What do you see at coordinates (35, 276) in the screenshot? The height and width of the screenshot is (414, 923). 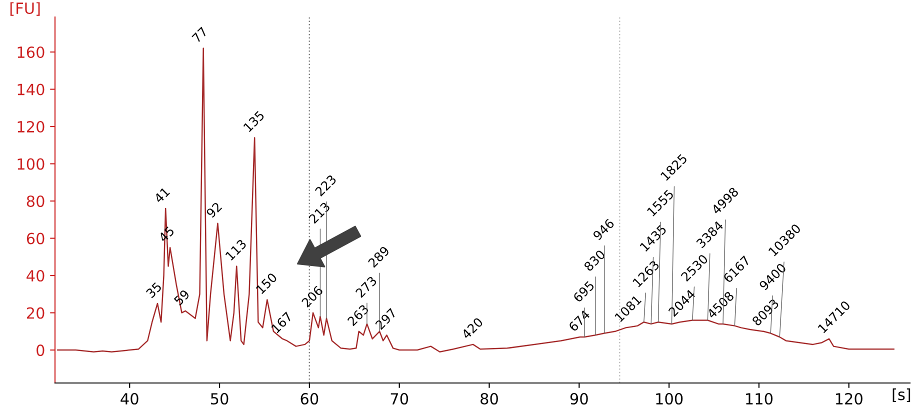 I see `y-tick-label: 40` at bounding box center [35, 276].